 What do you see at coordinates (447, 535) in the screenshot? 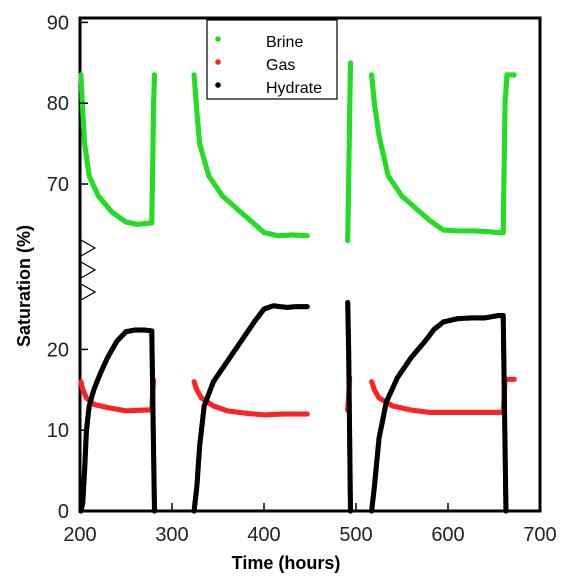
I see `x-tick-label: 600` at bounding box center [447, 535].